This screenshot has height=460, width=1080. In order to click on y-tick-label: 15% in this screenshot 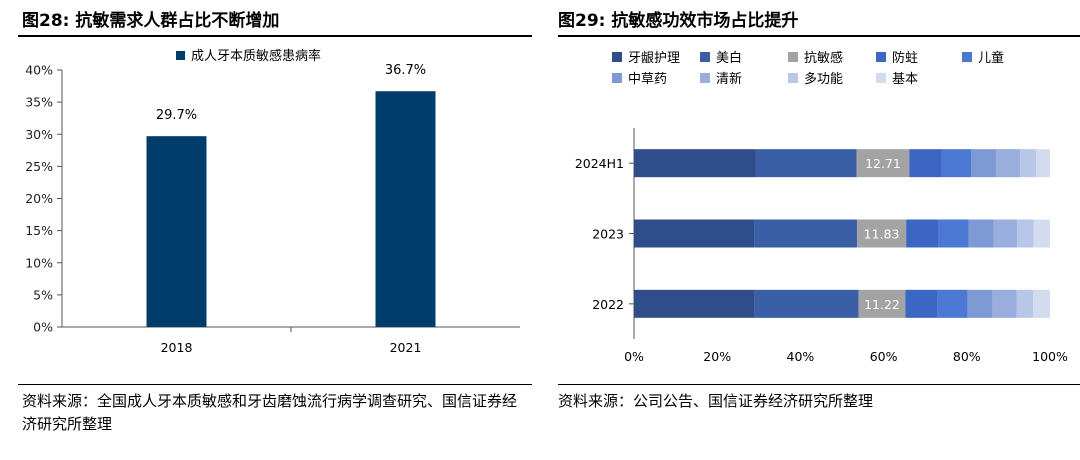, I will do `click(39, 230)`.